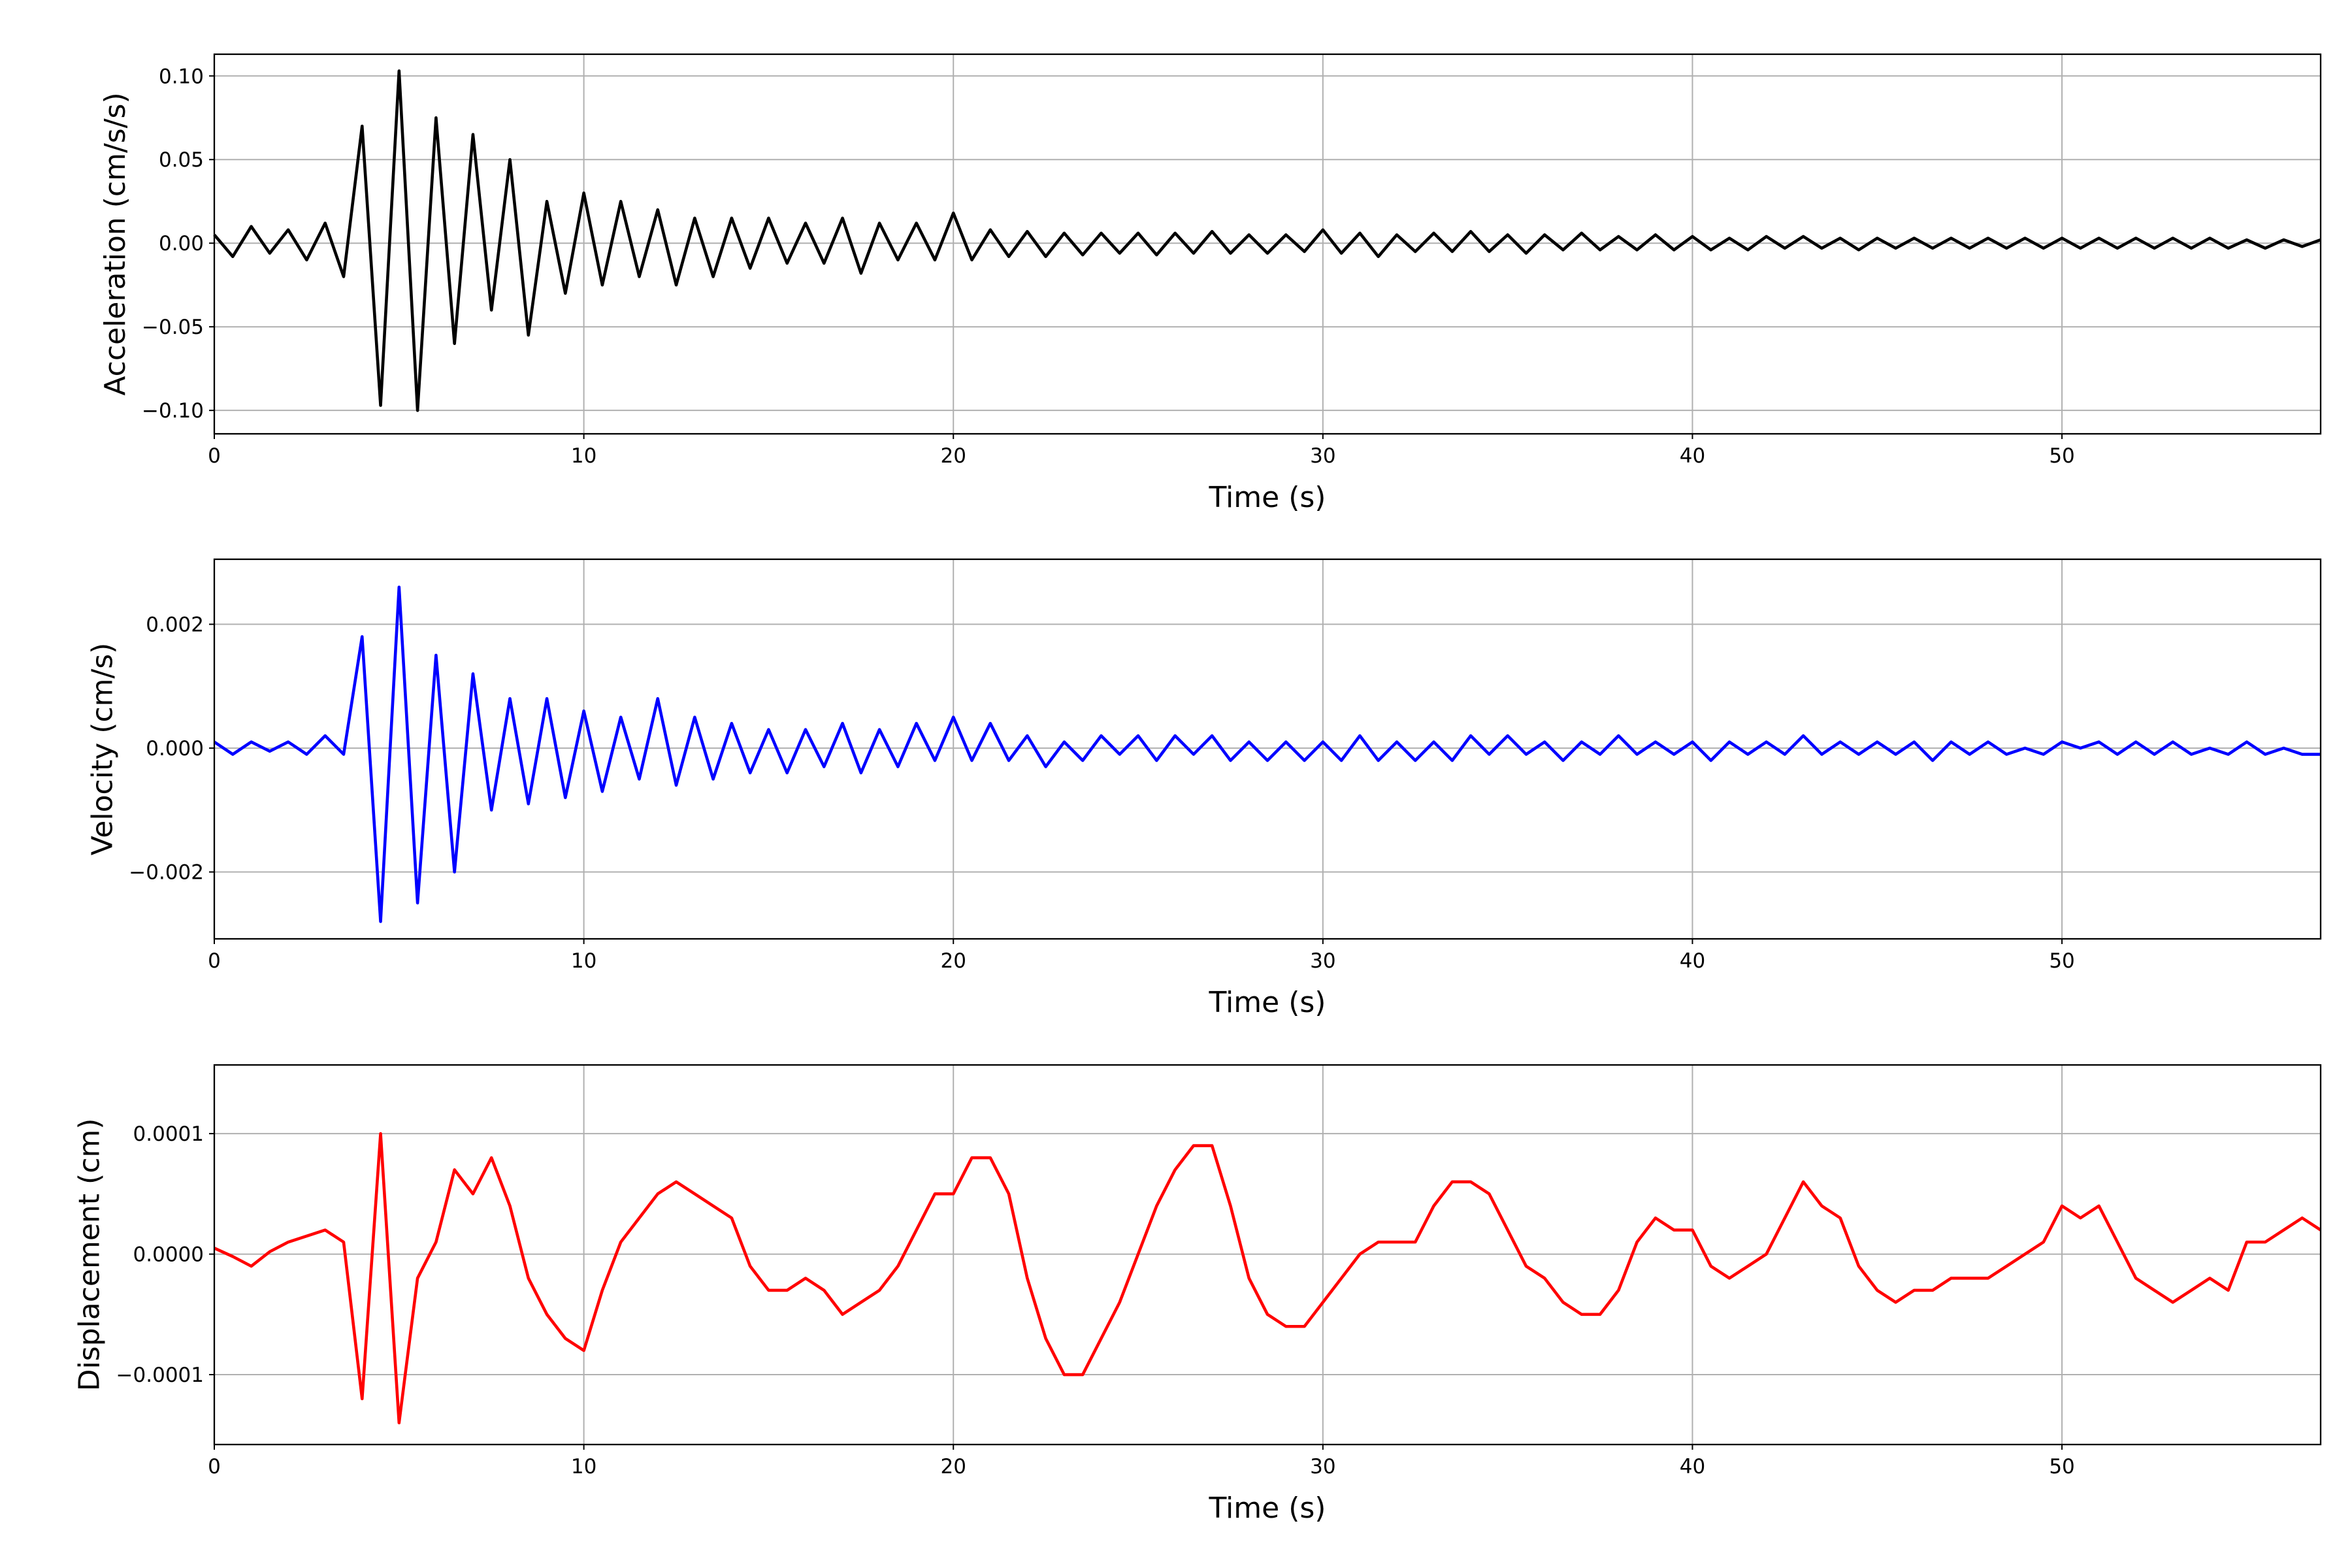  What do you see at coordinates (181, 160) in the screenshot?
I see `y-tick-label: 0.05` at bounding box center [181, 160].